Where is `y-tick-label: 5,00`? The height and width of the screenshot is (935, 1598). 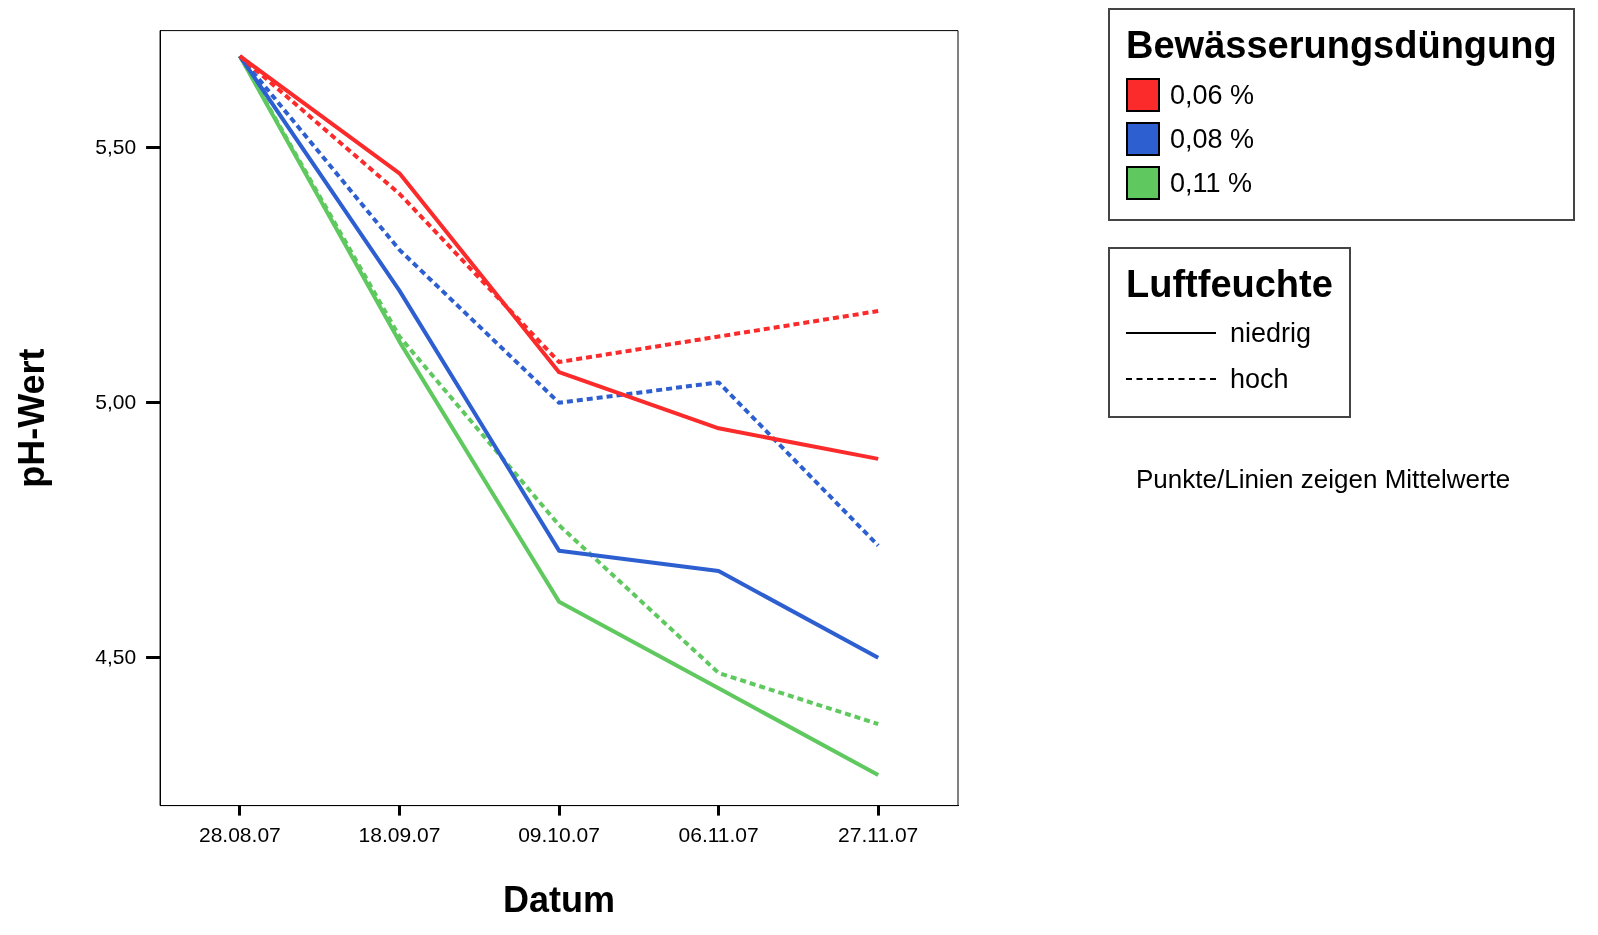
y-tick-label: 5,00 is located at coordinates (116, 401).